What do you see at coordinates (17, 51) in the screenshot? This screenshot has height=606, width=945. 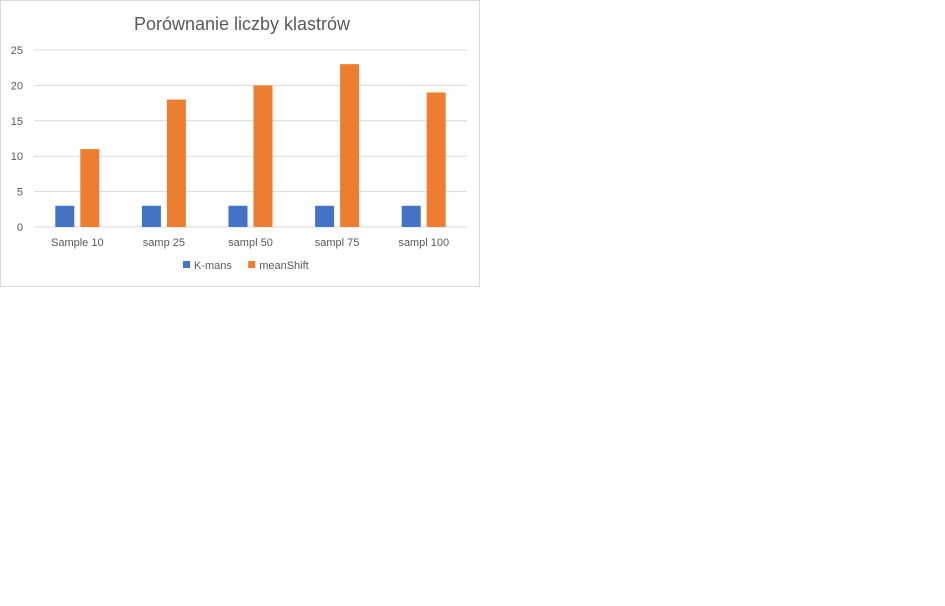 I see `y-tick-label: 25` at bounding box center [17, 51].